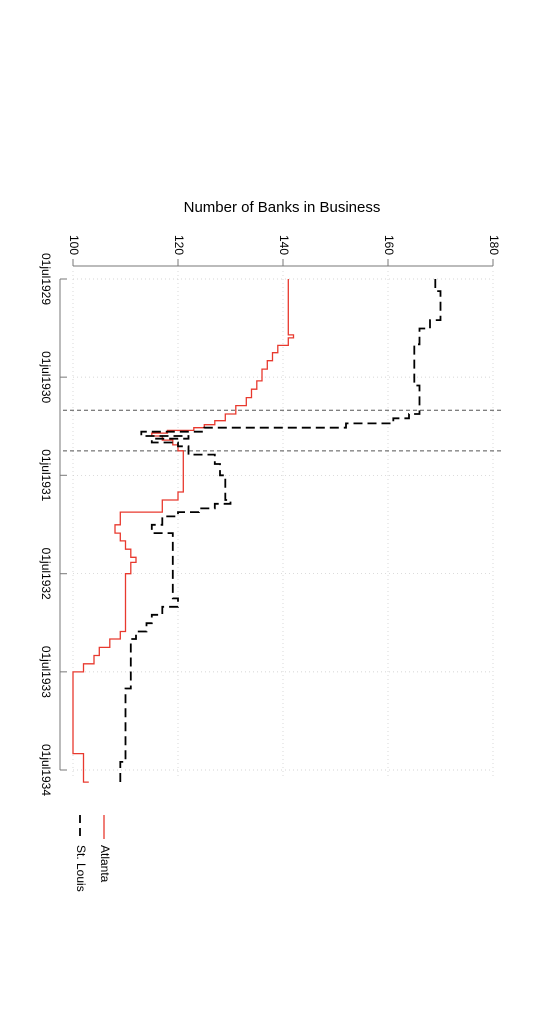 Image resolution: width=552 pixels, height=1024 pixels. What do you see at coordinates (46, 377) in the screenshot?
I see `date-tick-label: 01jul1930` at bounding box center [46, 377].